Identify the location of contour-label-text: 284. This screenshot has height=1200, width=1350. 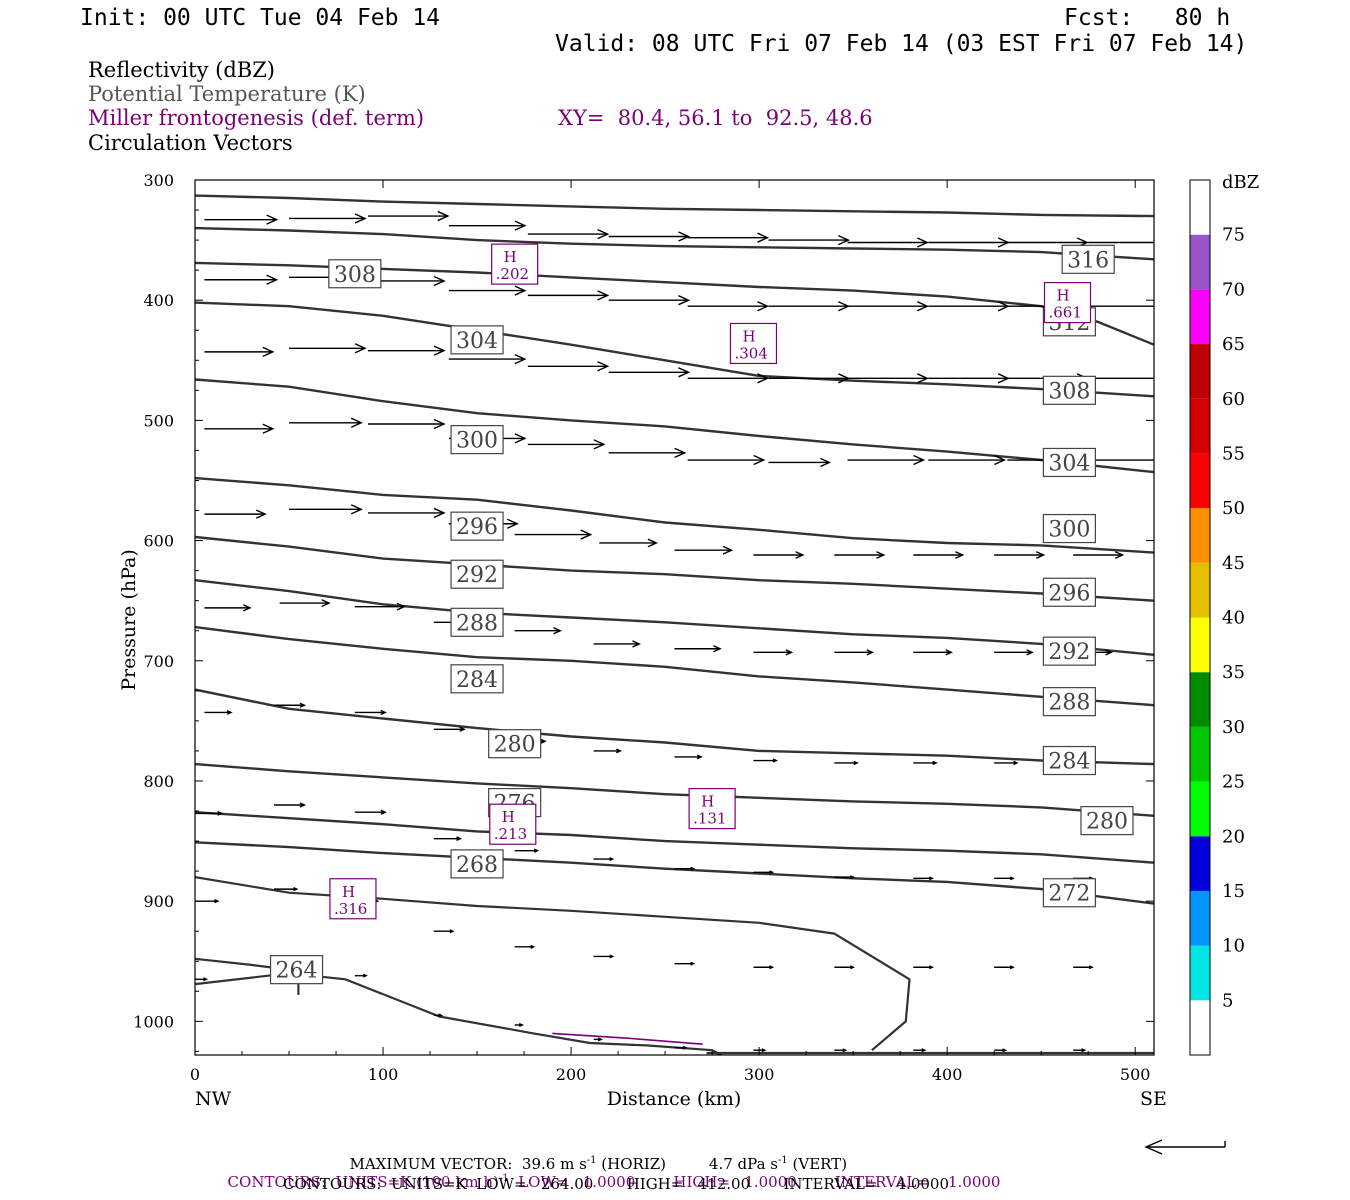
(1069, 762).